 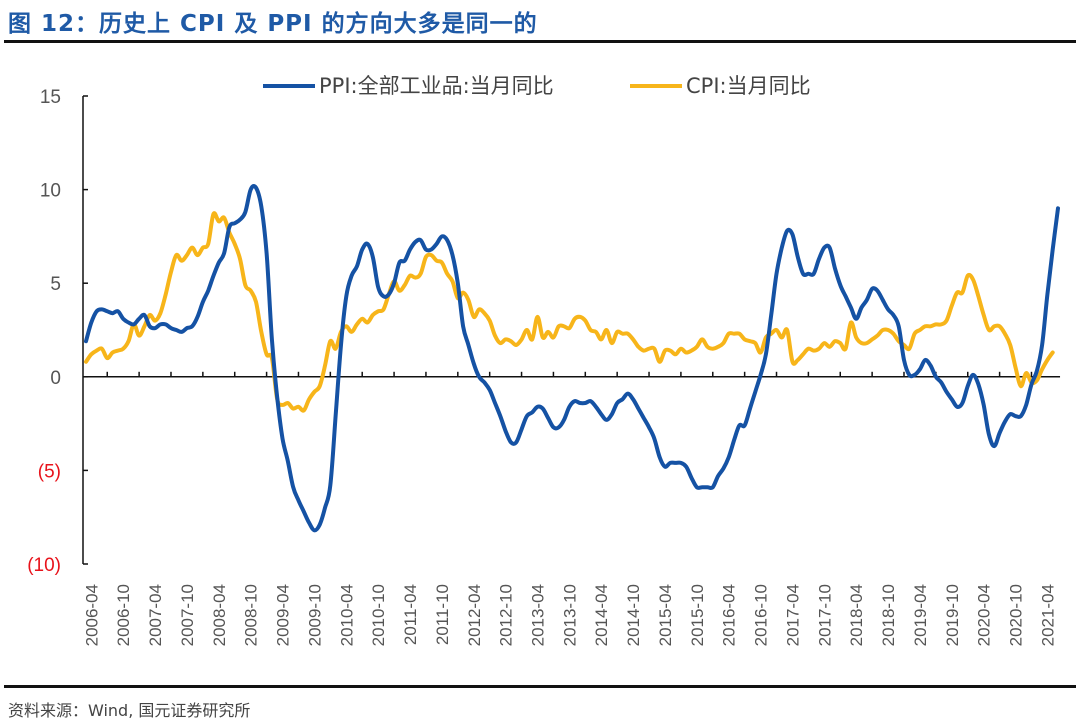 What do you see at coordinates (729, 615) in the screenshot?
I see `x-tick-label: 2016-04` at bounding box center [729, 615].